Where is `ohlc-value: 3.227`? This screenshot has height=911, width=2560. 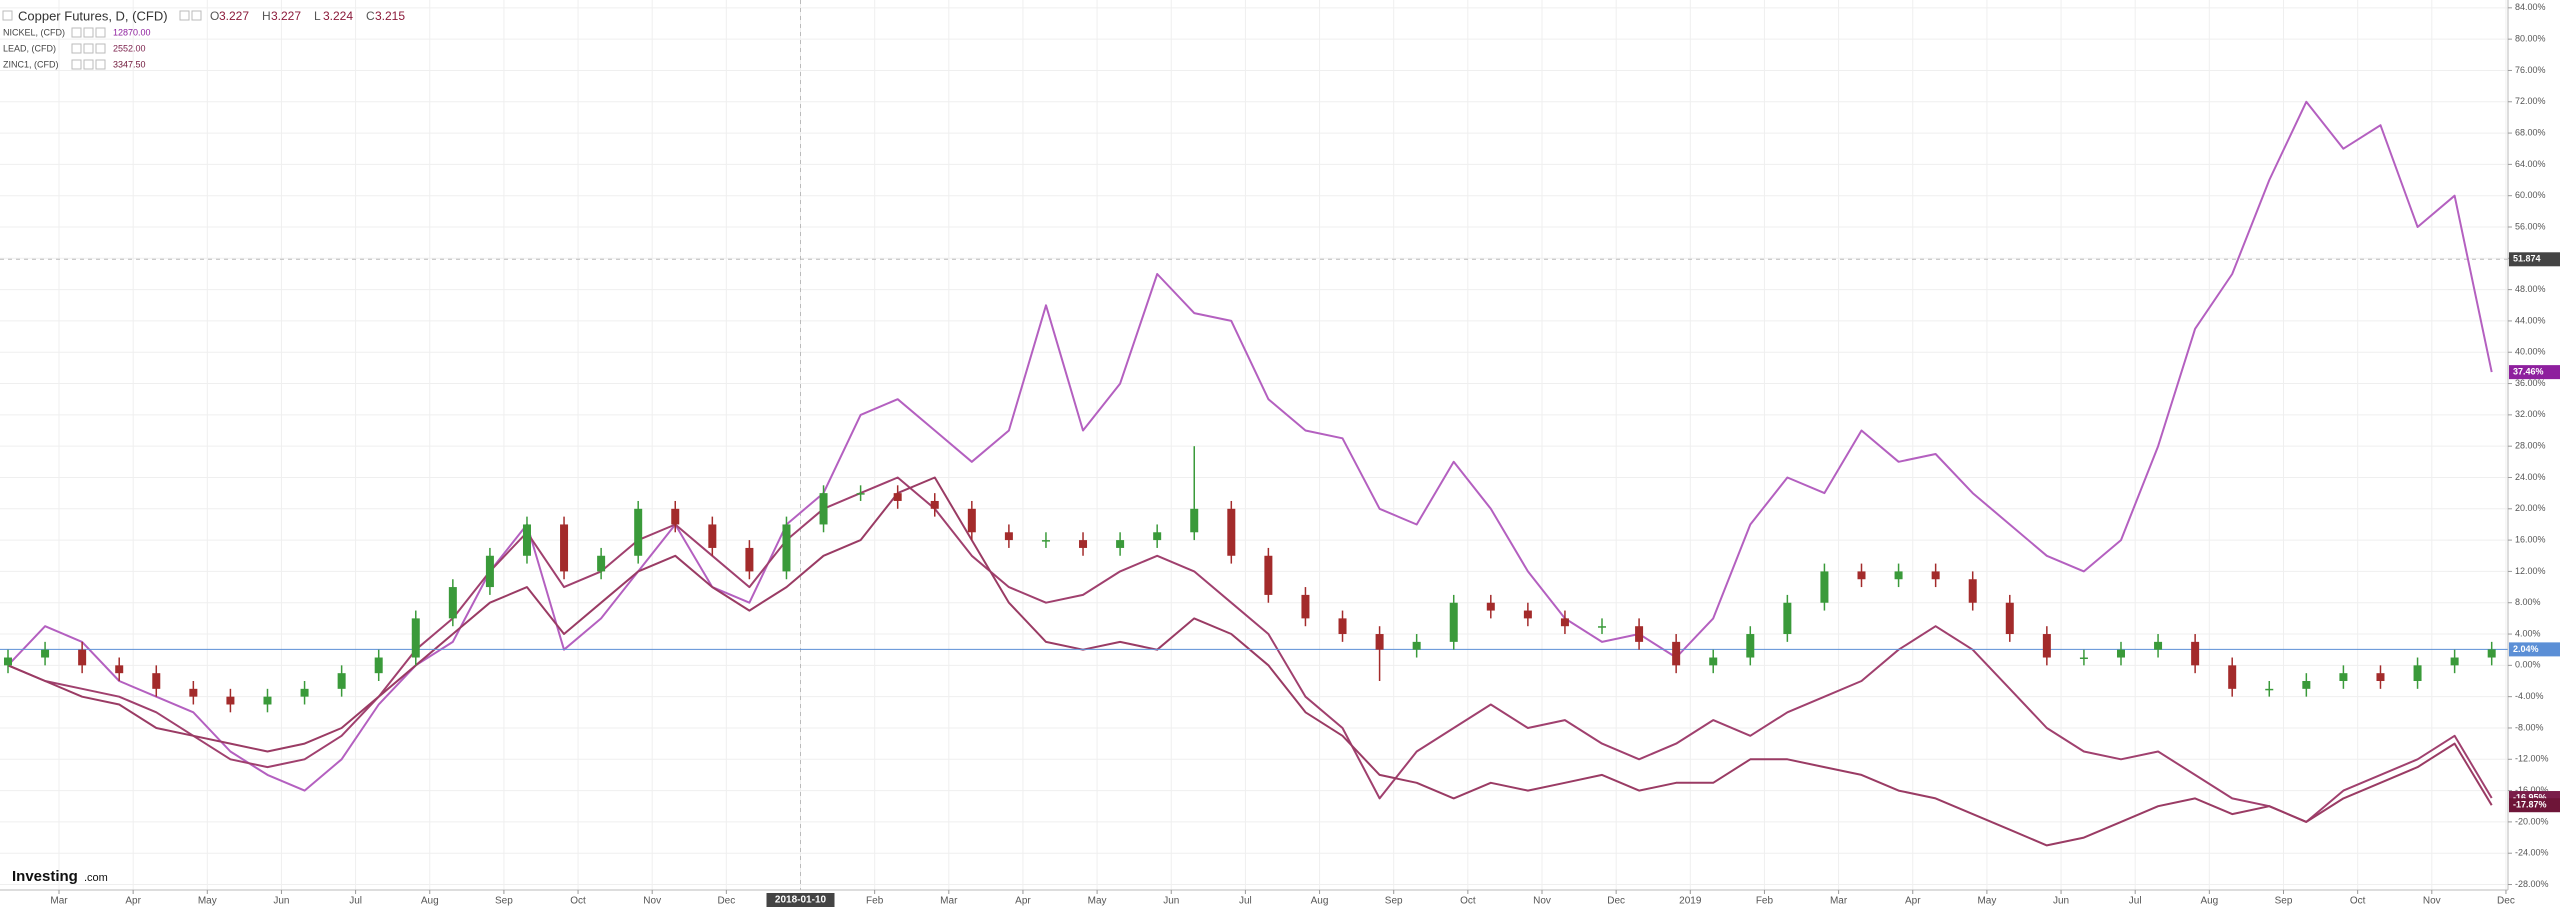 ohlc-value: 3.227 is located at coordinates (234, 16).